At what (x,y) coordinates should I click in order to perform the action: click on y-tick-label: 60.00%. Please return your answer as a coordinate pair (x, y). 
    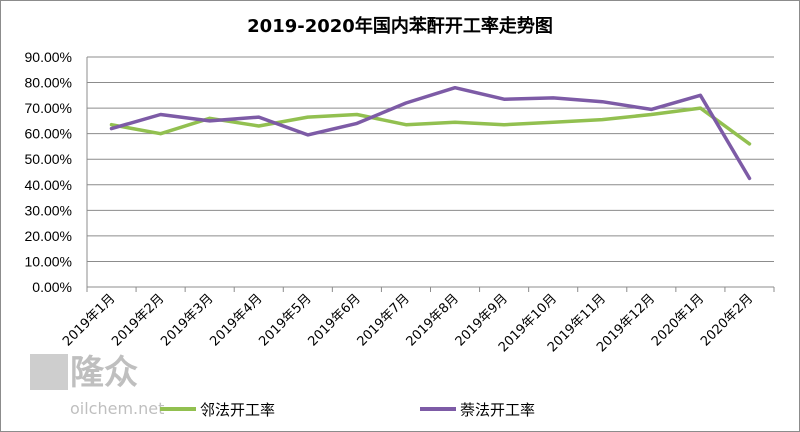
    Looking at the image, I should click on (48, 134).